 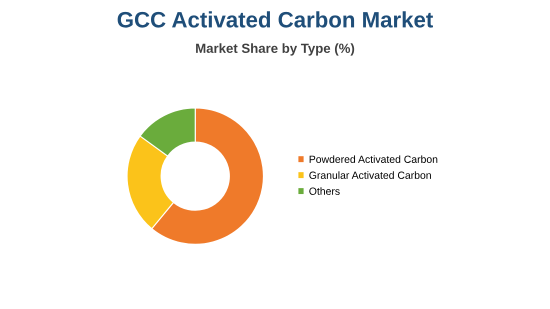 What do you see at coordinates (324, 191) in the screenshot?
I see `legend-label: Others` at bounding box center [324, 191].